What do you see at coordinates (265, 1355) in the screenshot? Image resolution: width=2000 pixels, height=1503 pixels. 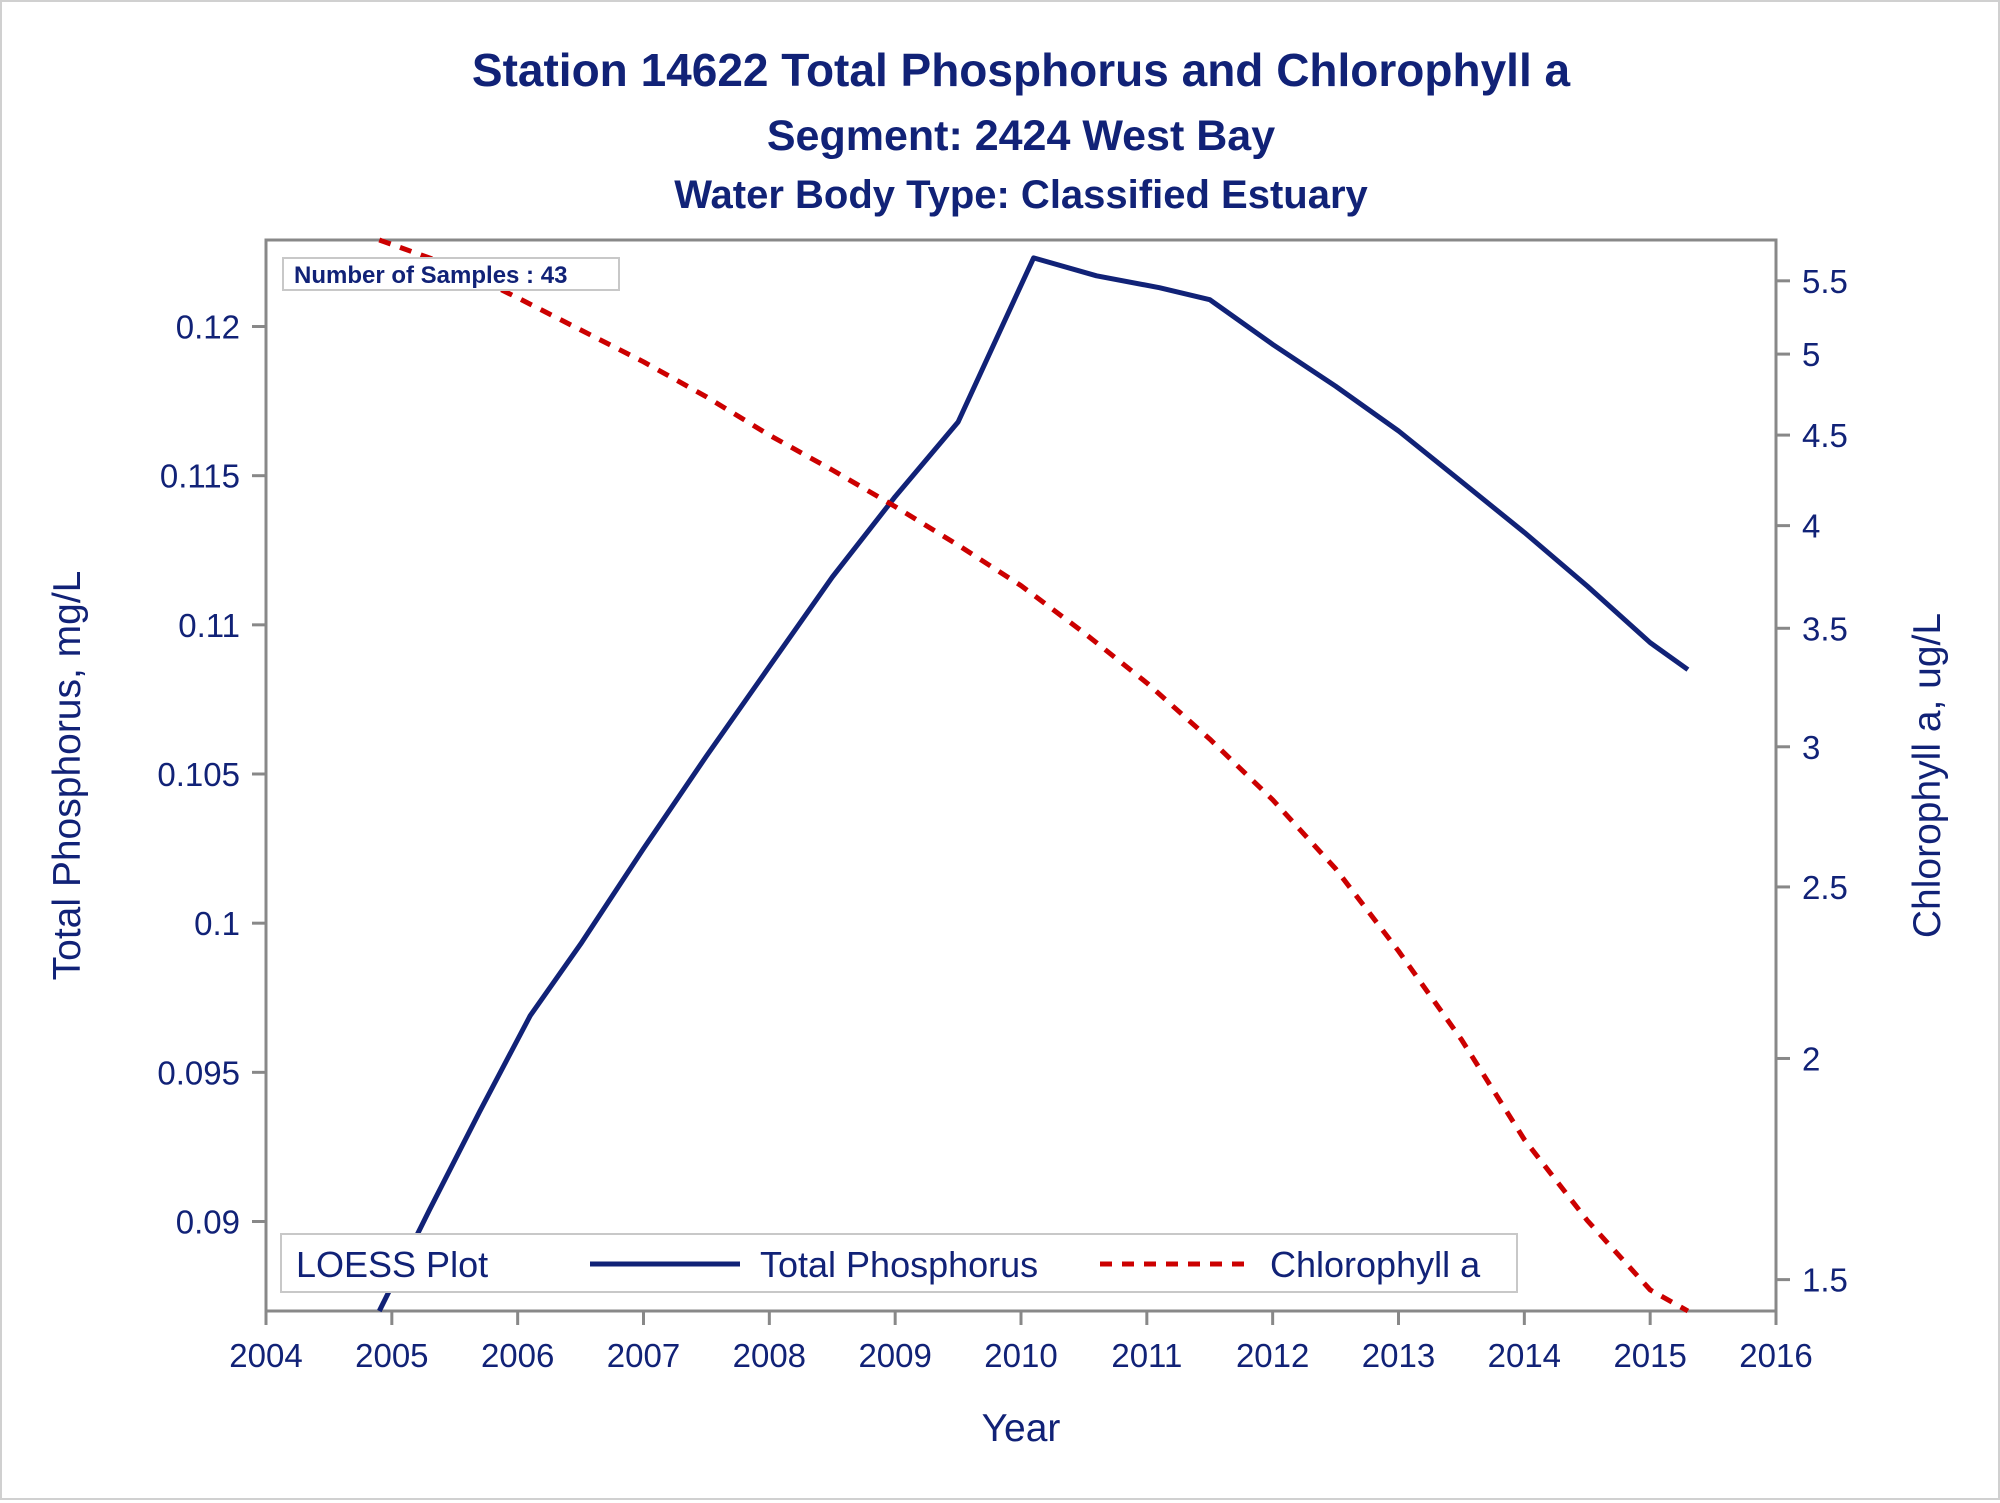 I see `x-tick-label-2004: 2004` at bounding box center [265, 1355].